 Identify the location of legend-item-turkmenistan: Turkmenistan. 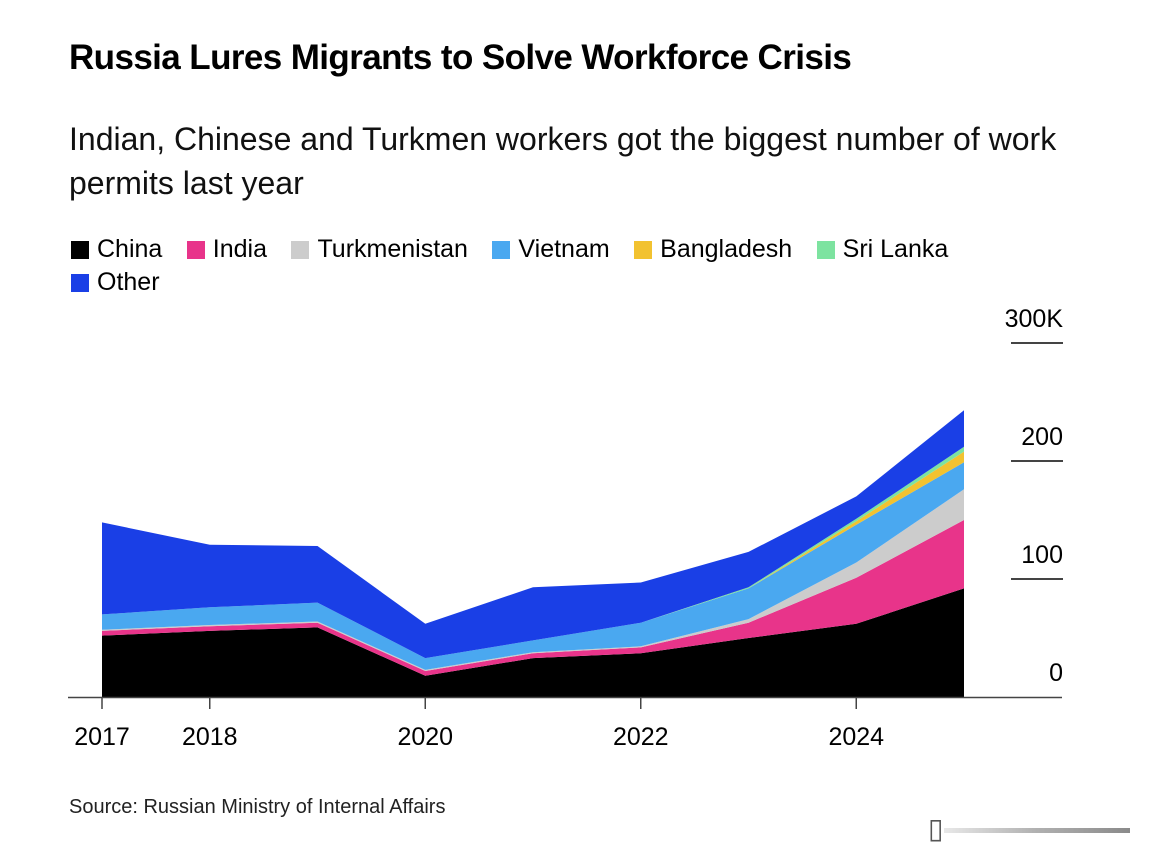
(379, 249).